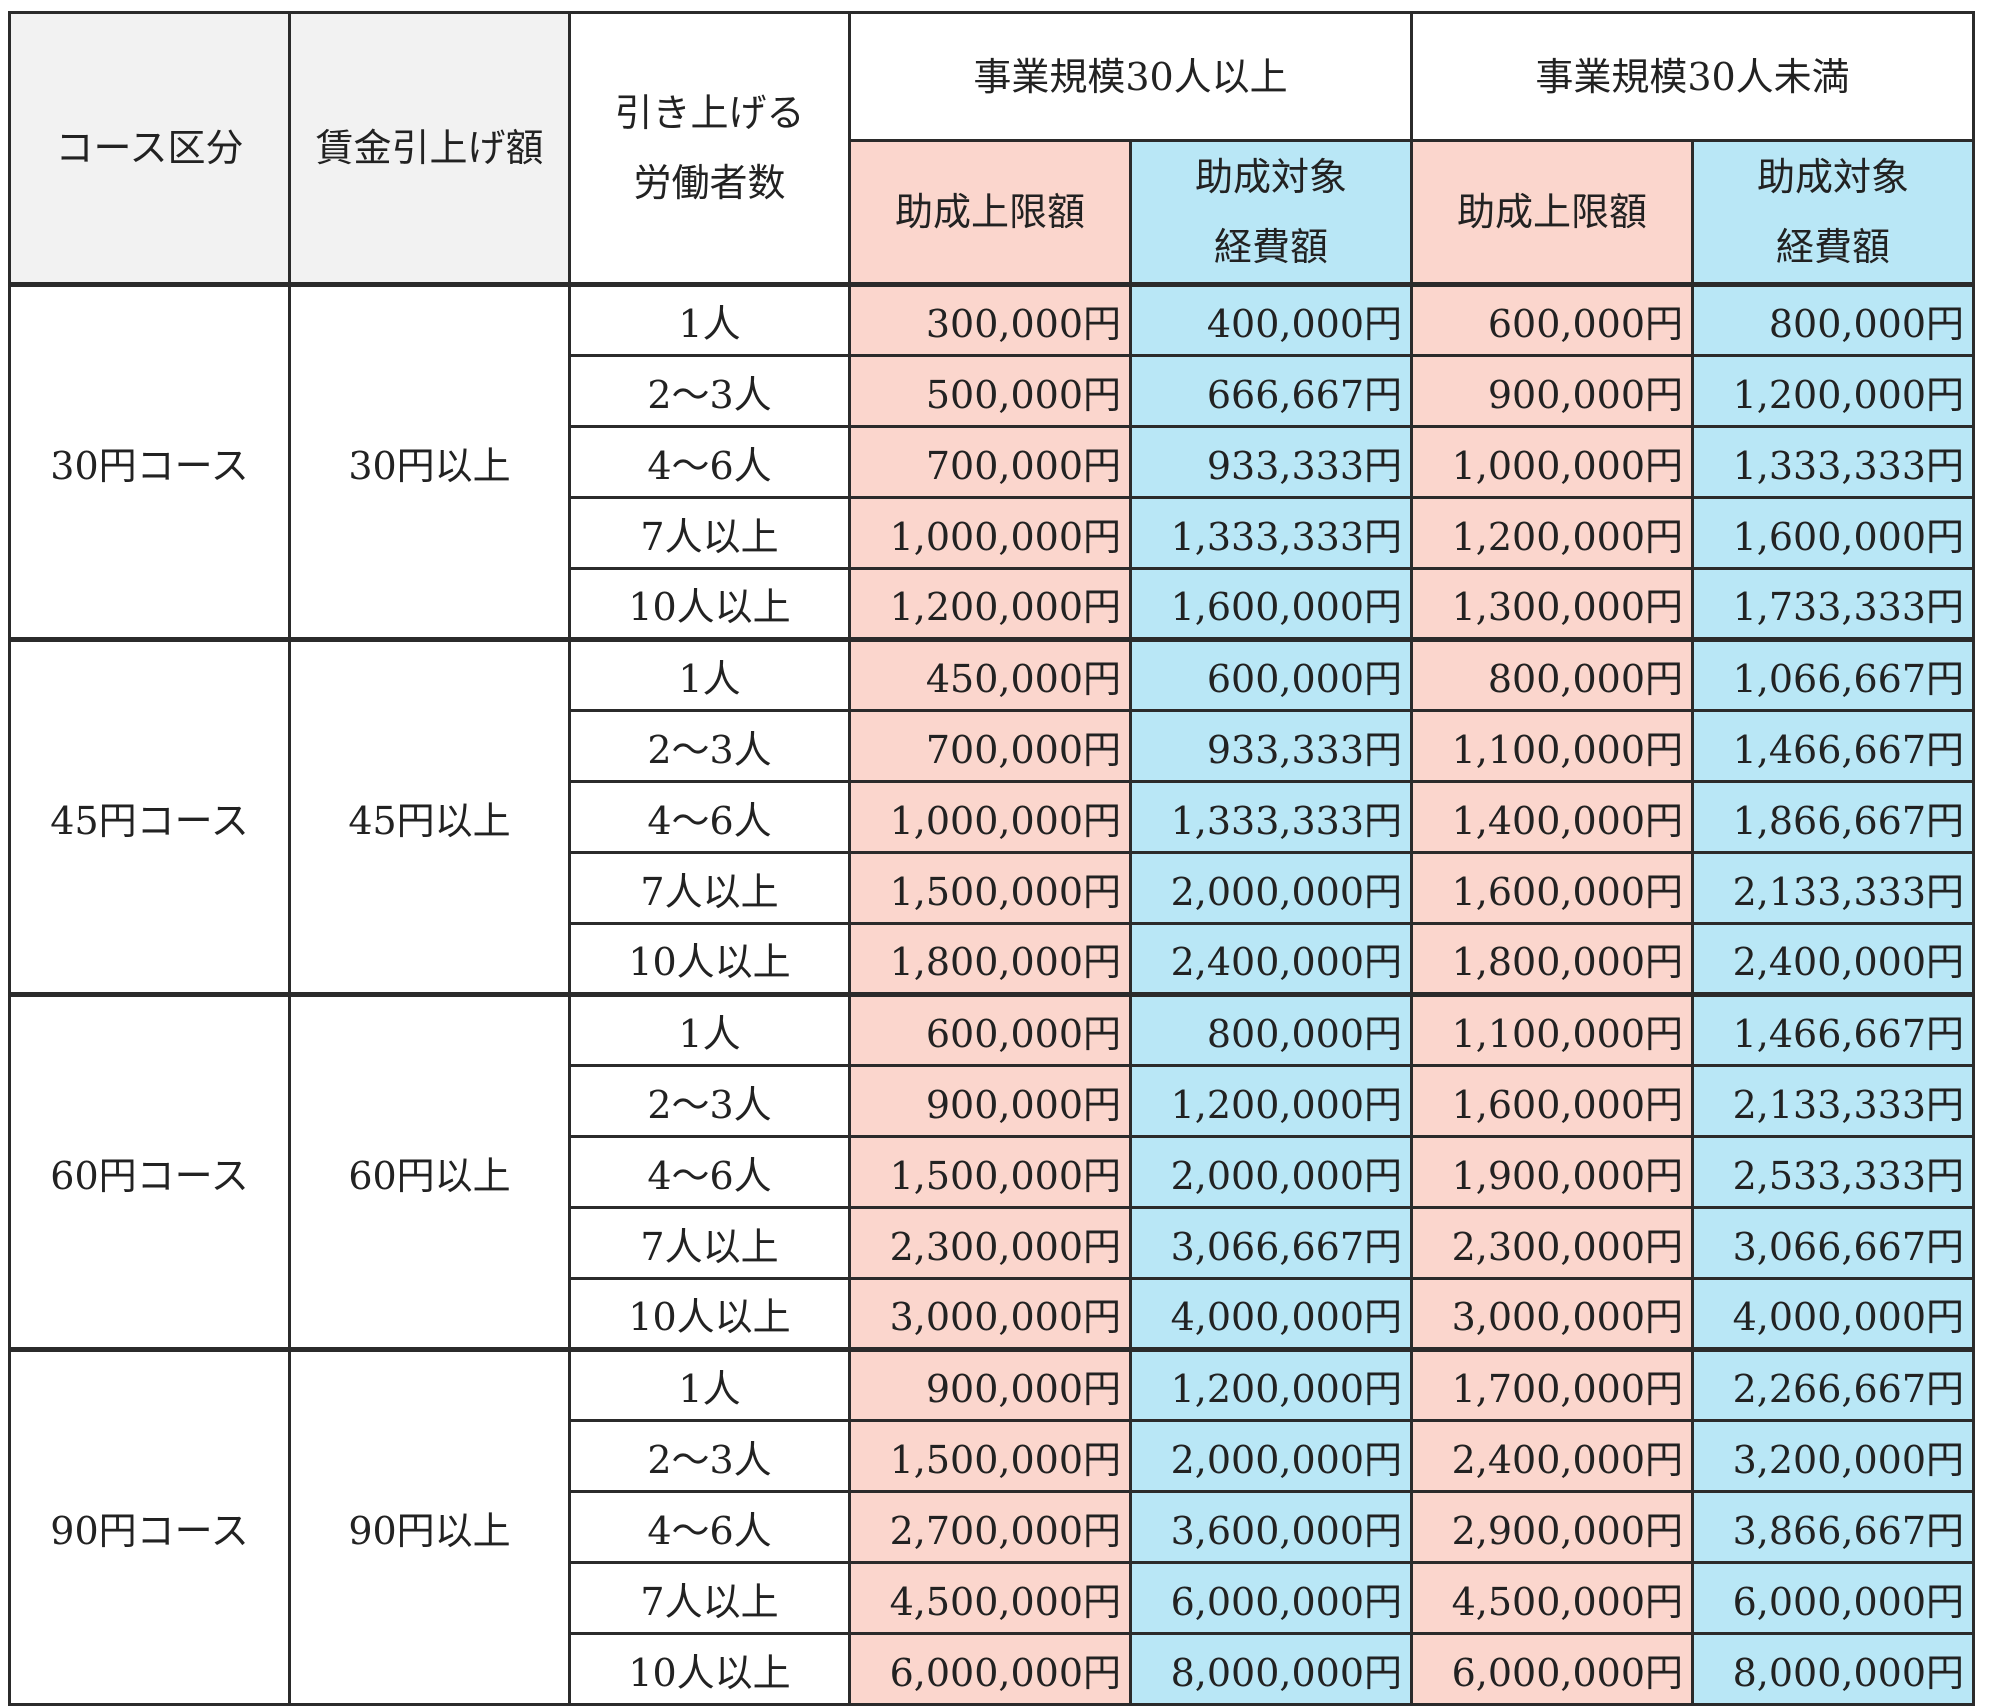  I want to click on limit-30-plus: 3,000,000円, so click(990, 1314).